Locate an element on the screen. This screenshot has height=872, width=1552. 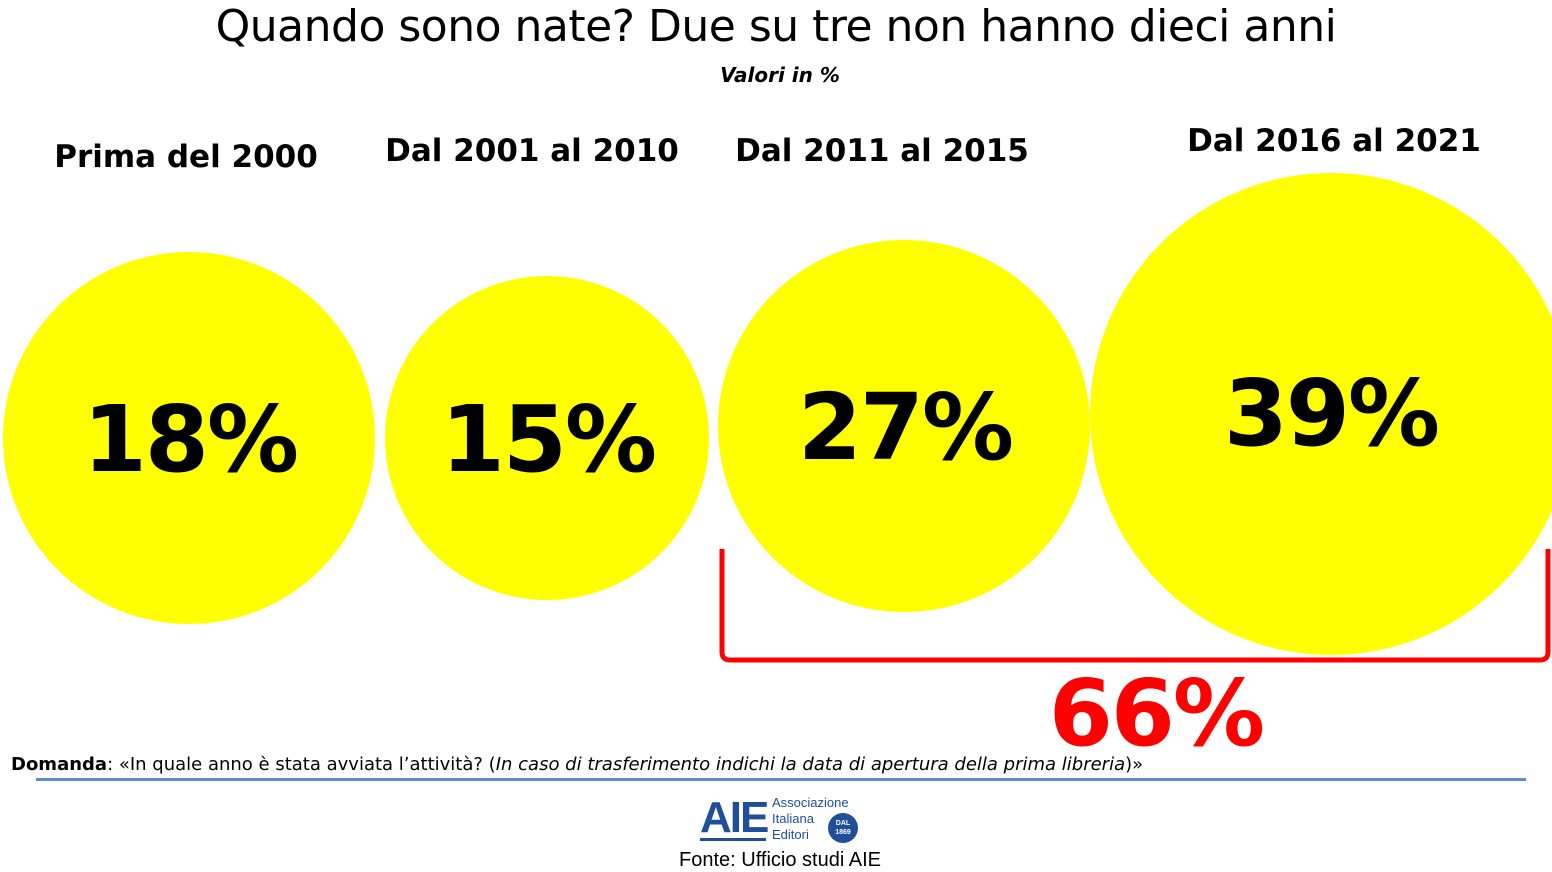
value-label: 27% is located at coordinates (905, 427).